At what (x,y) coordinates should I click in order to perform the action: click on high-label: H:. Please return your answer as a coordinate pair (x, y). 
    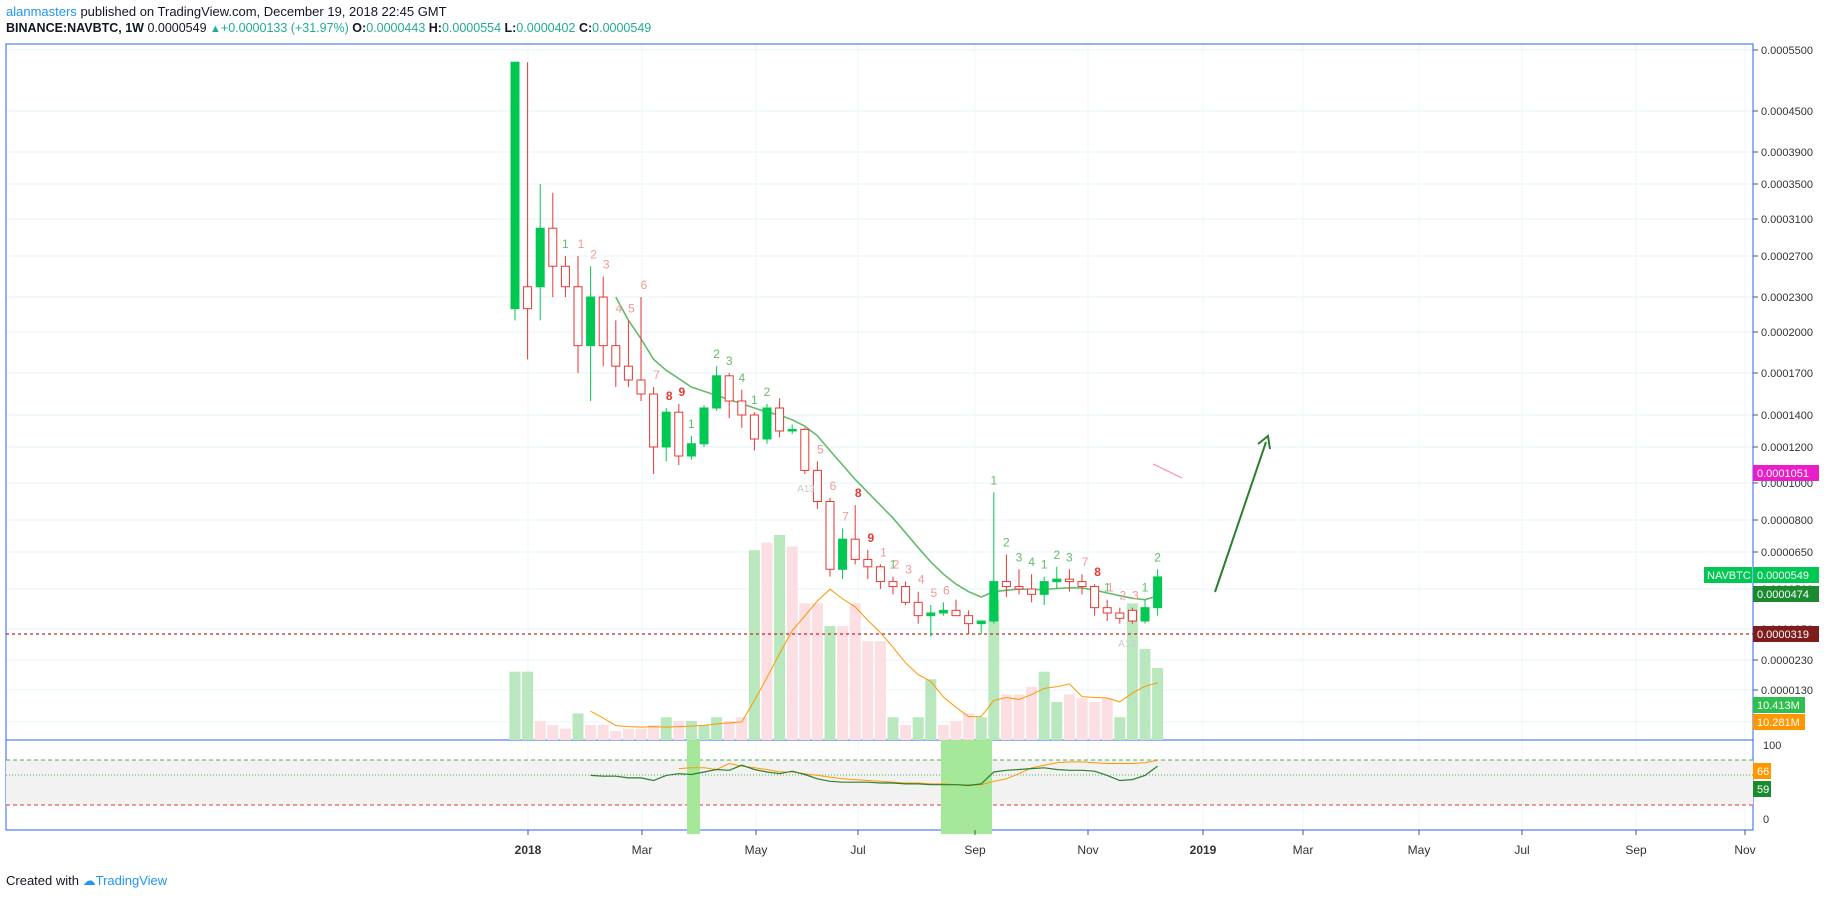
    Looking at the image, I should click on (435, 28).